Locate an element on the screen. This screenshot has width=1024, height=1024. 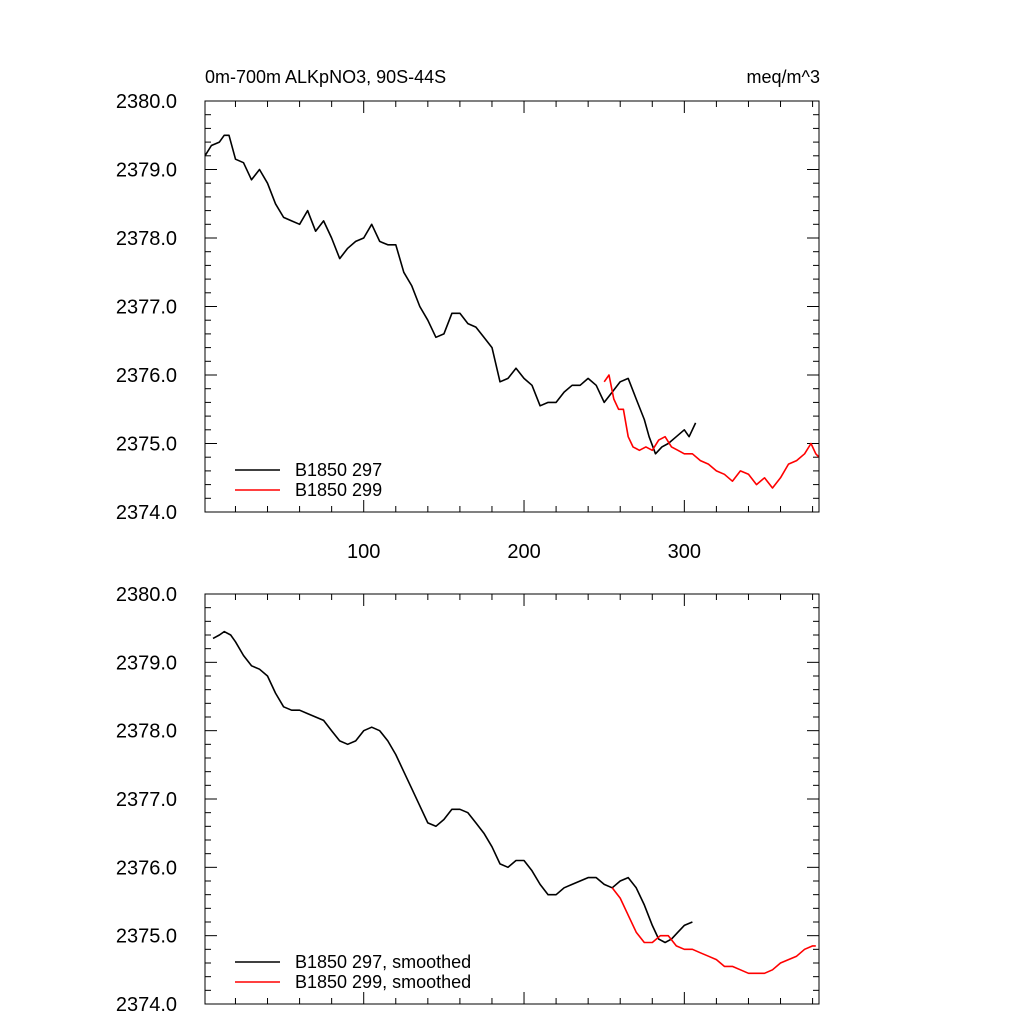
x-tick-label: 200 is located at coordinates (523, 552).